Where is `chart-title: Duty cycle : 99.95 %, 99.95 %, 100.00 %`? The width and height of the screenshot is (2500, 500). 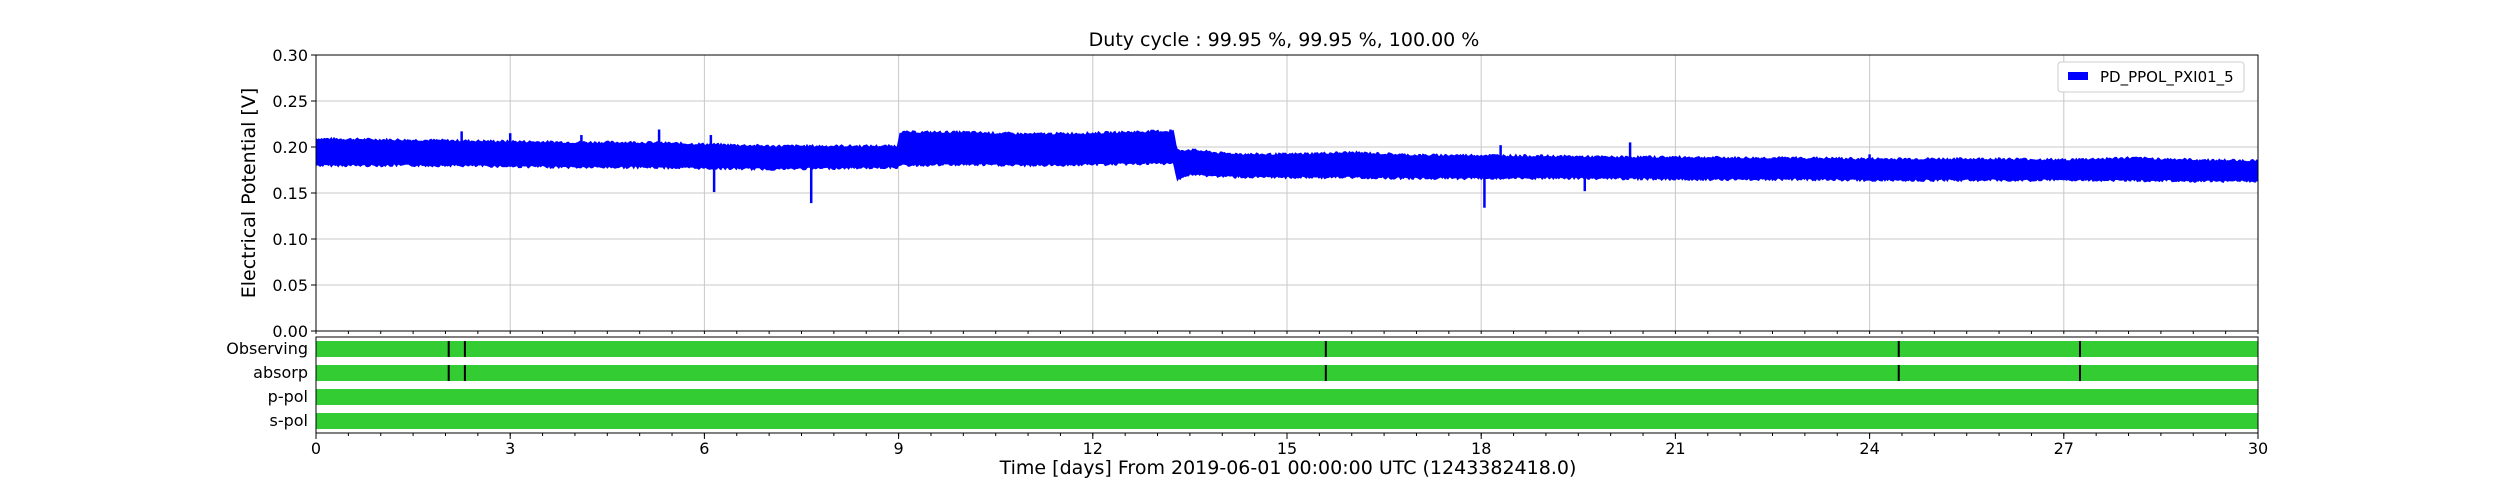
chart-title: Duty cycle : 99.95 %, 99.95 %, 100.00 % is located at coordinates (1284, 40).